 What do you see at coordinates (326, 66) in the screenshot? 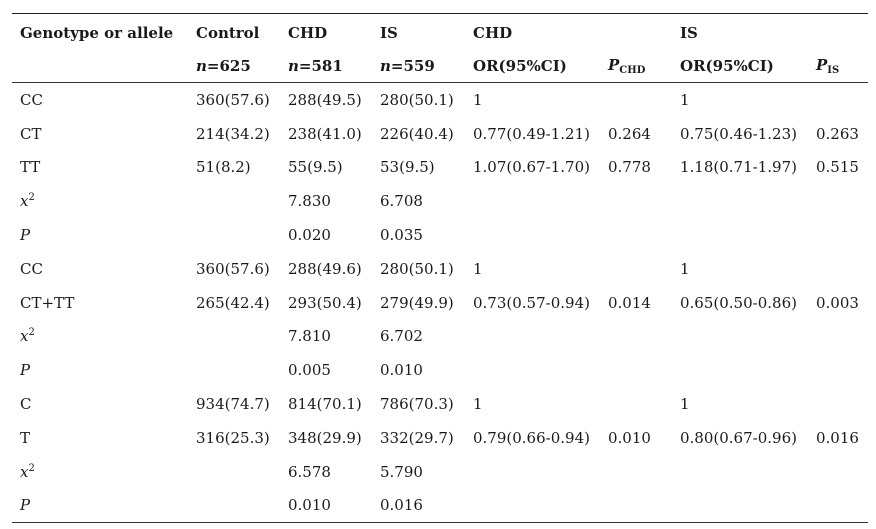
I see `header-chd-n: n=581` at bounding box center [326, 66].